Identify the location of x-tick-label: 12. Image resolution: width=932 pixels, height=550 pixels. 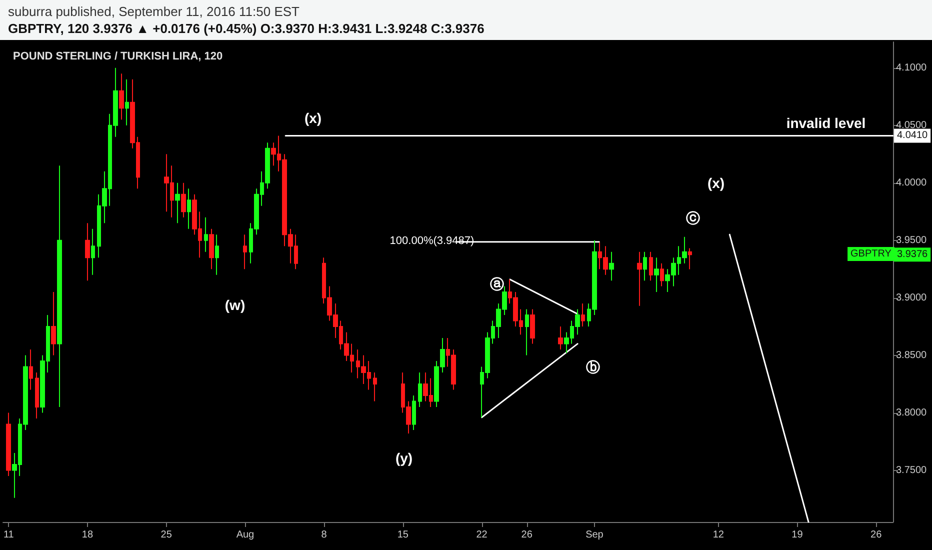
(718, 535).